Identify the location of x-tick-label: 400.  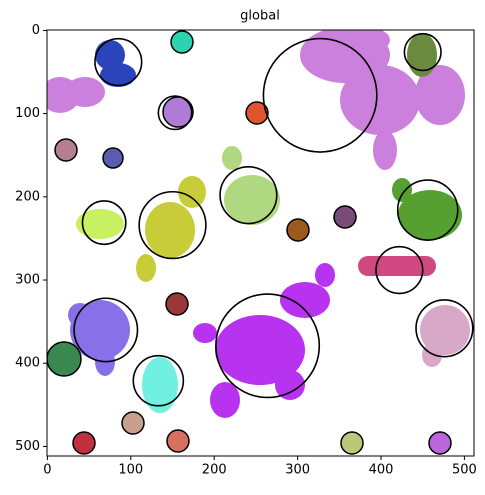
(381, 470).